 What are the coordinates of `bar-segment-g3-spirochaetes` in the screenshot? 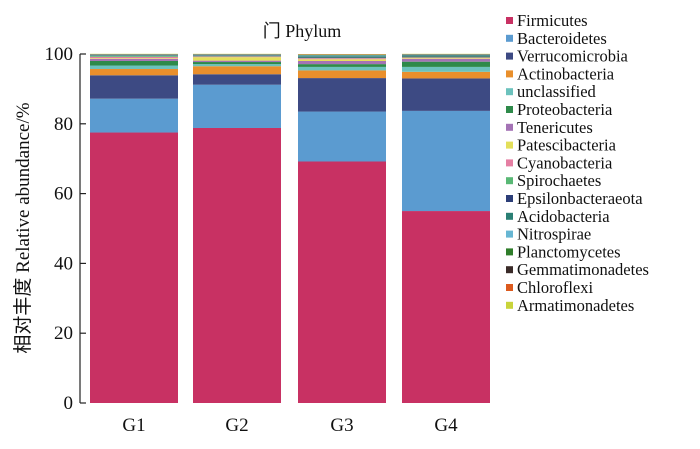 It's located at (342, 58).